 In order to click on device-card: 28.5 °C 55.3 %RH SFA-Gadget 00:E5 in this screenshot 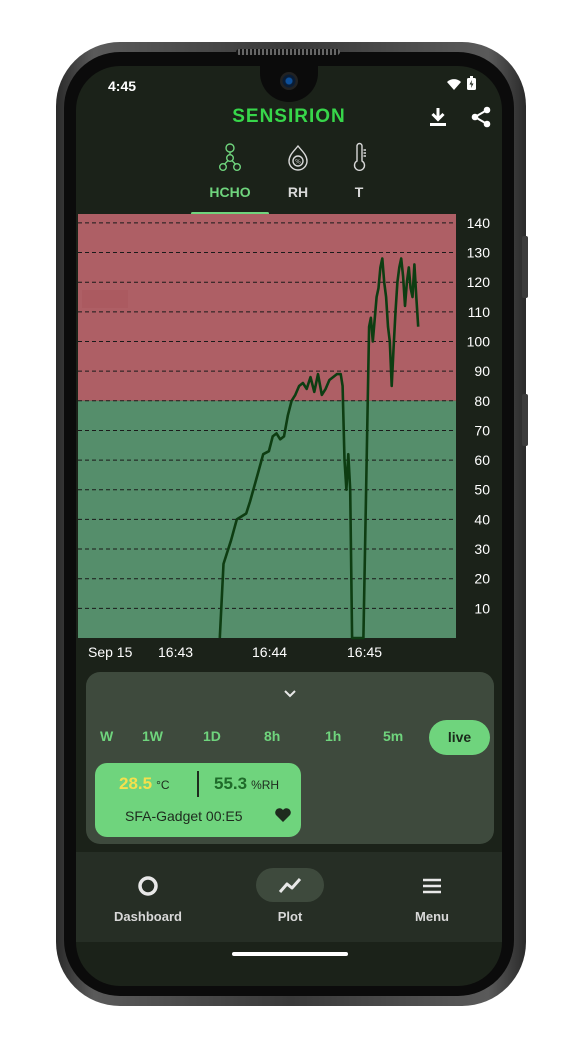, I will do `click(198, 800)`.